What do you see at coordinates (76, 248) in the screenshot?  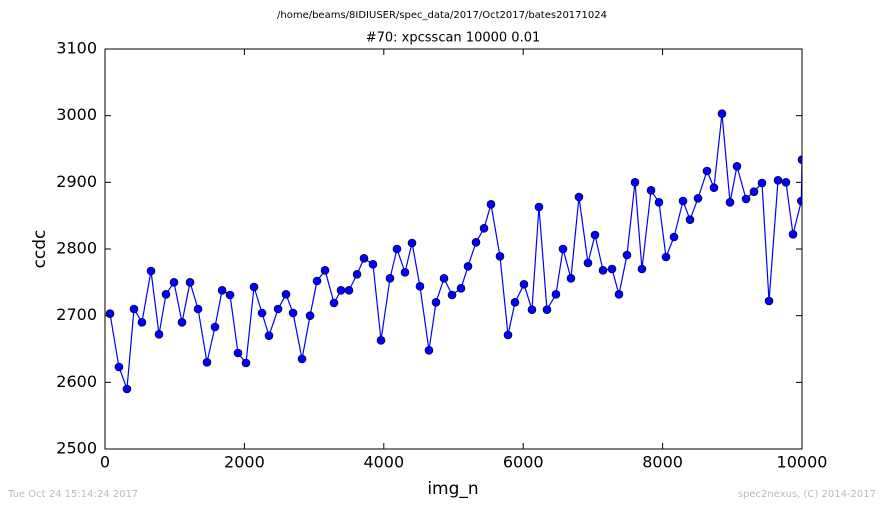 I see `y-tick-label: 2800` at bounding box center [76, 248].